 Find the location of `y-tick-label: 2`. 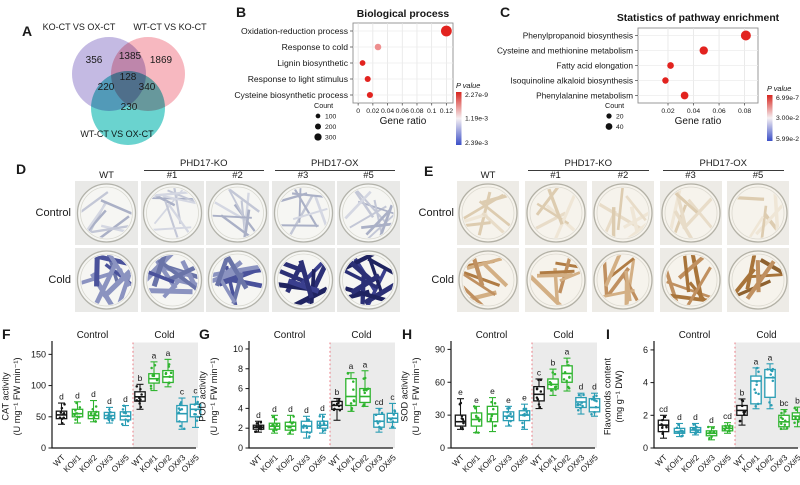

y-tick-label: 2 is located at coordinates (645, 415).